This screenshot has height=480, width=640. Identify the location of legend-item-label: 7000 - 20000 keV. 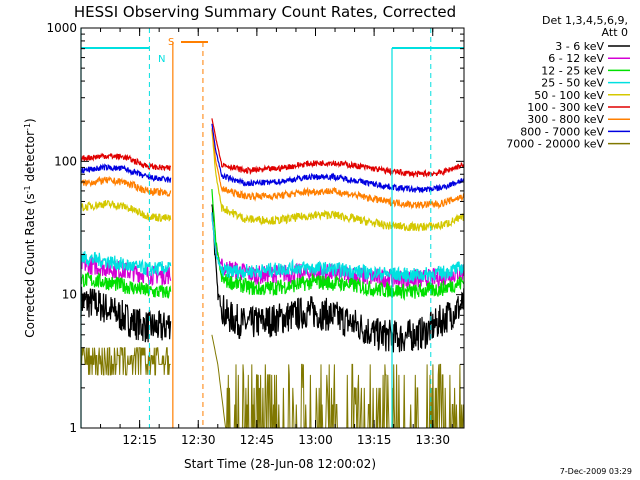
(555, 144).